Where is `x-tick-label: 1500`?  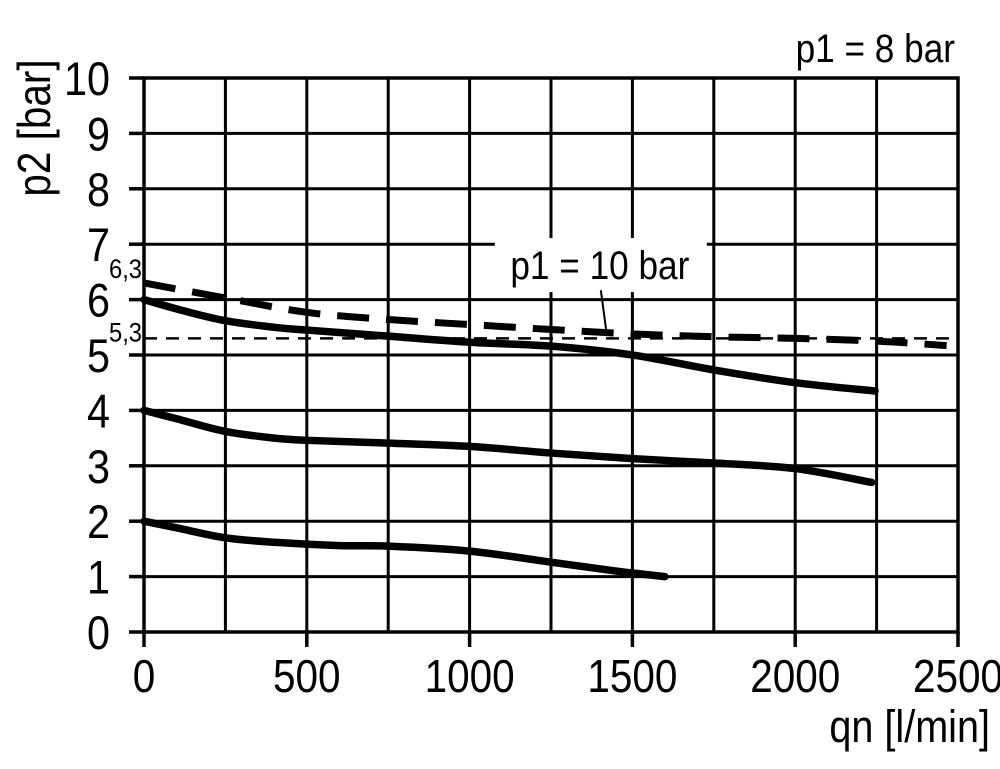
x-tick-label: 1500 is located at coordinates (632, 677).